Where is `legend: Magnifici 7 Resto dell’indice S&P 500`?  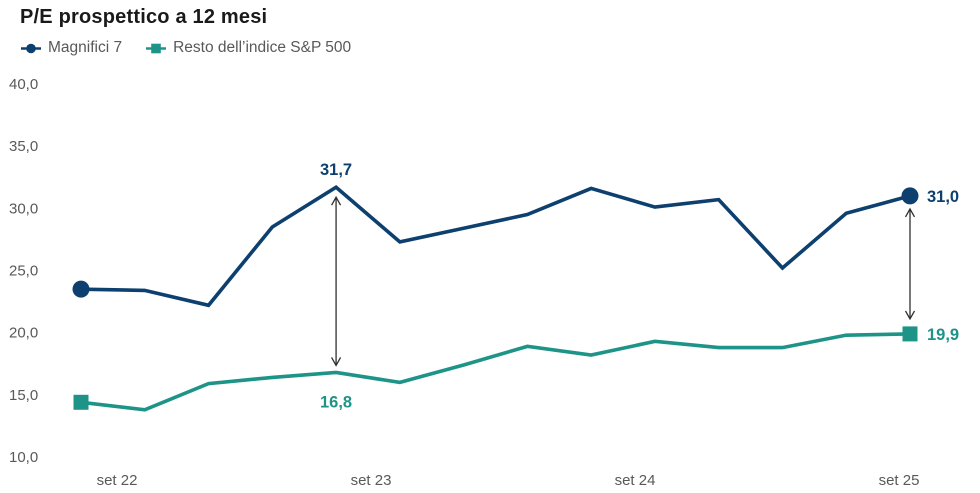
legend: Magnifici 7 Resto dell’indice S&P 500 is located at coordinates (186, 48).